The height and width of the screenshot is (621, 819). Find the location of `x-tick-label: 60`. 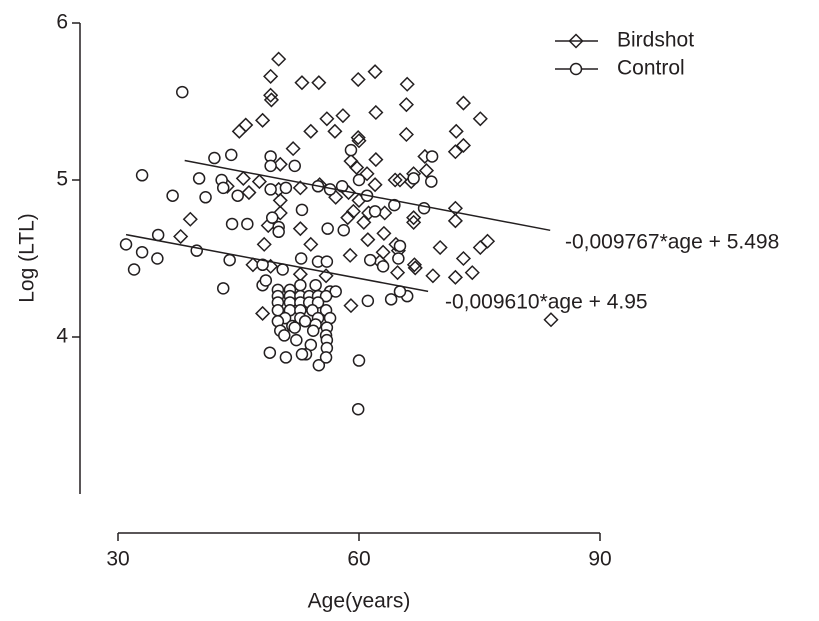

x-tick-label: 60 is located at coordinates (358, 559).